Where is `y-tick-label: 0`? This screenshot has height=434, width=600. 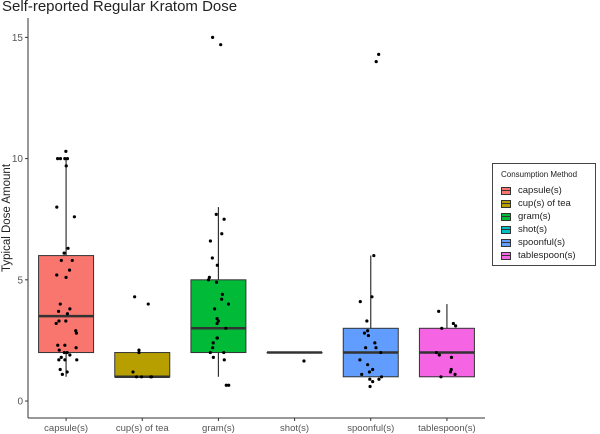 y-tick-label: 0 is located at coordinates (20, 402).